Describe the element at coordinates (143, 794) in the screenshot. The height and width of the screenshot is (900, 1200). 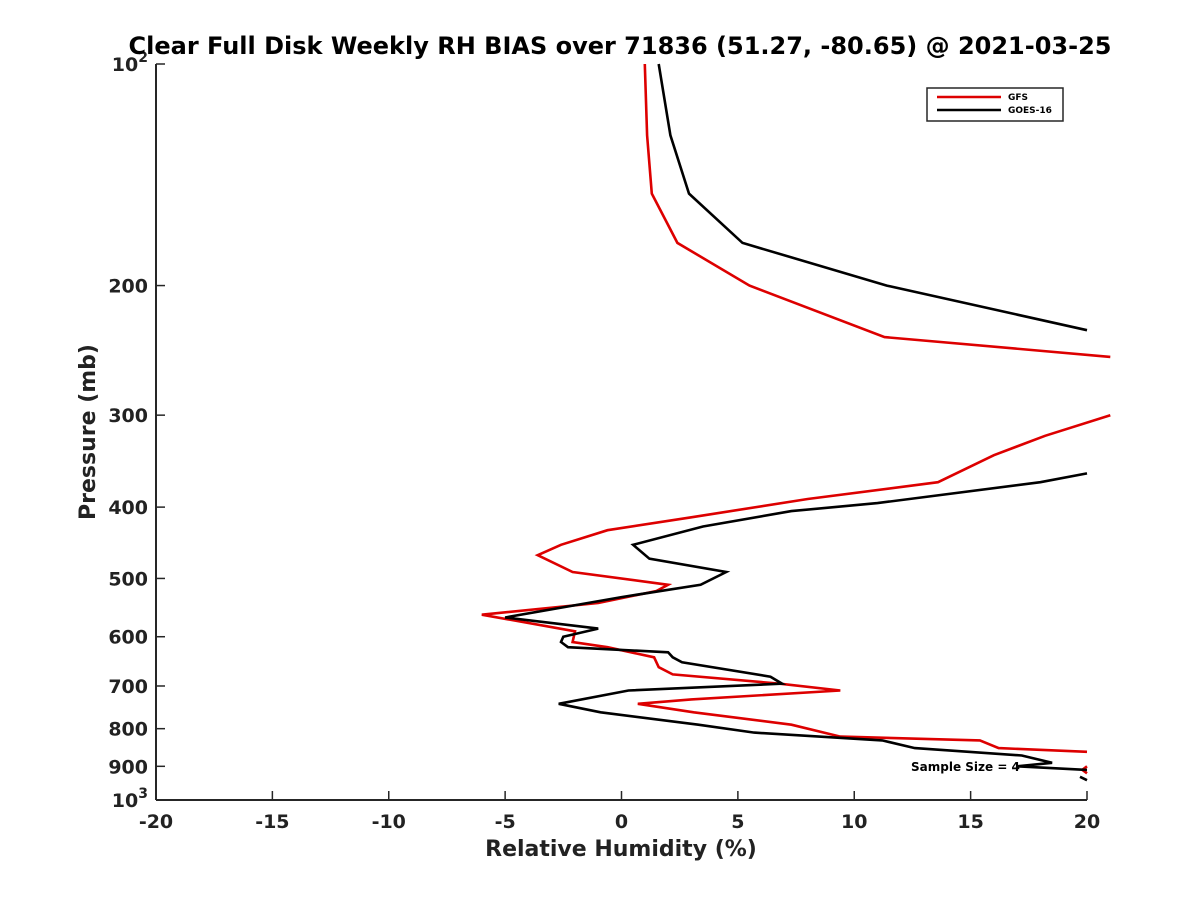
I see `y-tick-label-exponent: 3` at that location.